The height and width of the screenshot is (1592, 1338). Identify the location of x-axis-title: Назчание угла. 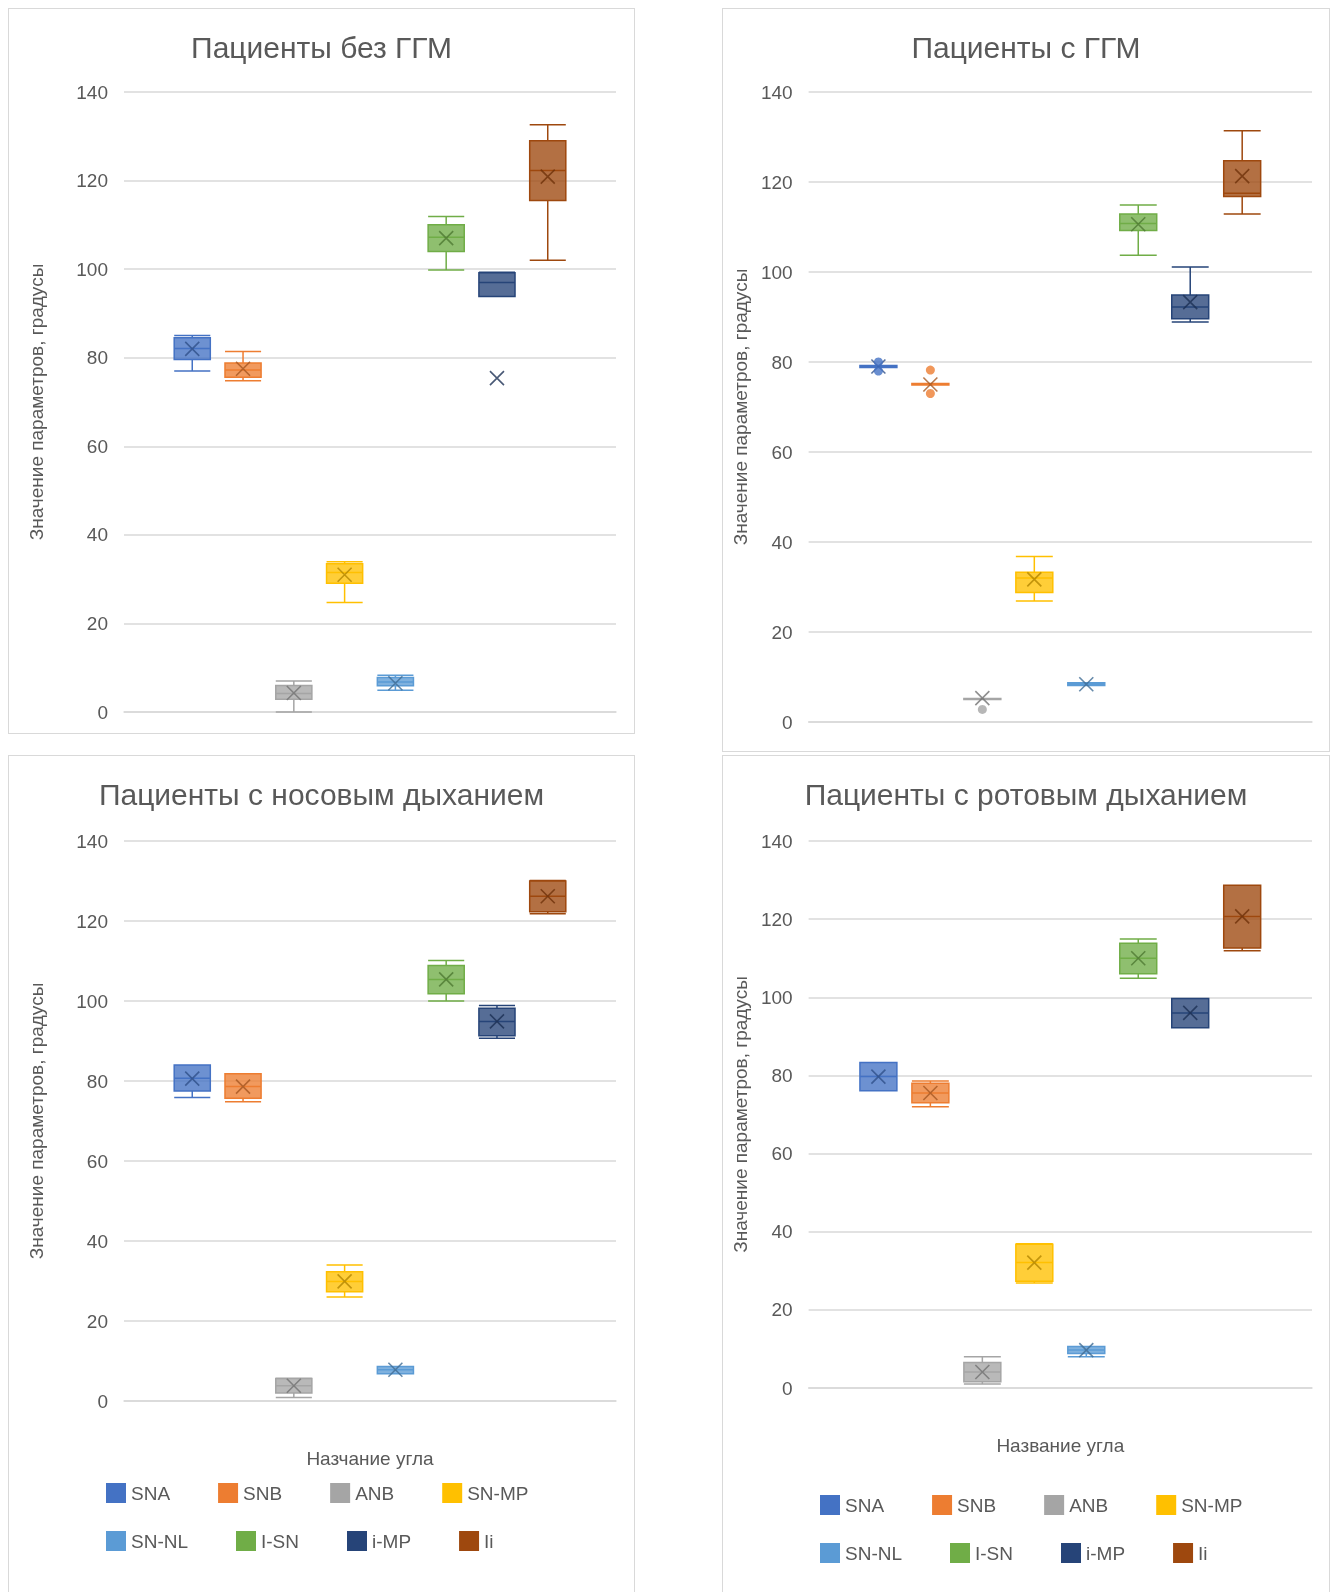
(370, 1458).